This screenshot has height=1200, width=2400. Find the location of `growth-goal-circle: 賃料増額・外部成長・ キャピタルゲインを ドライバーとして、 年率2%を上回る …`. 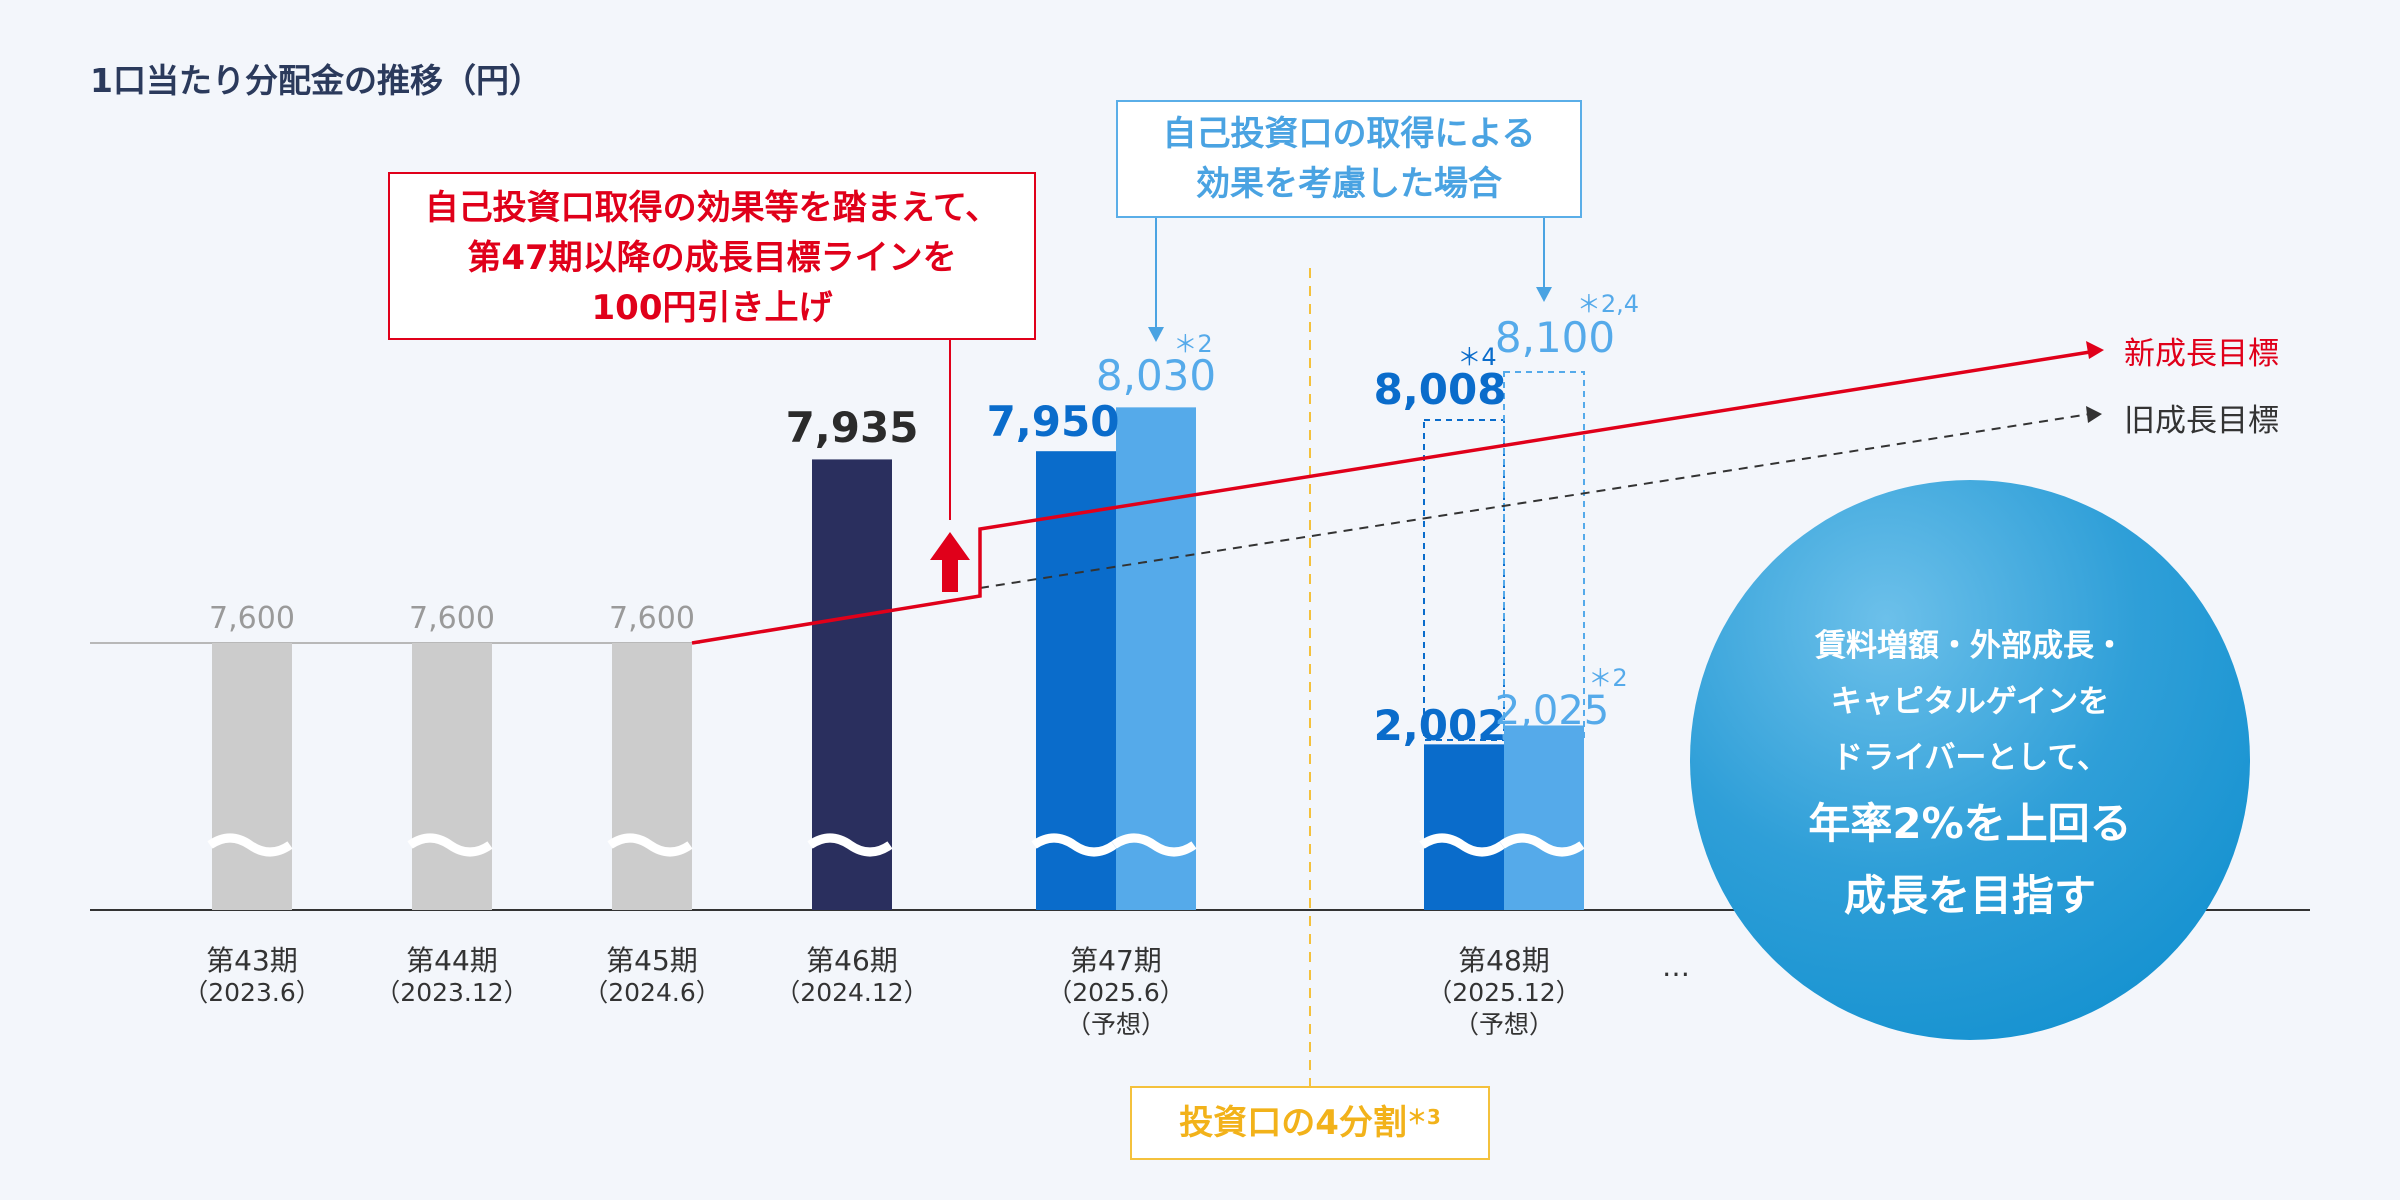

growth-goal-circle: 賃料増額・外部成長・ キャピタルゲインを ドライバーとして、 年率2%を上回る … is located at coordinates (1970, 760).